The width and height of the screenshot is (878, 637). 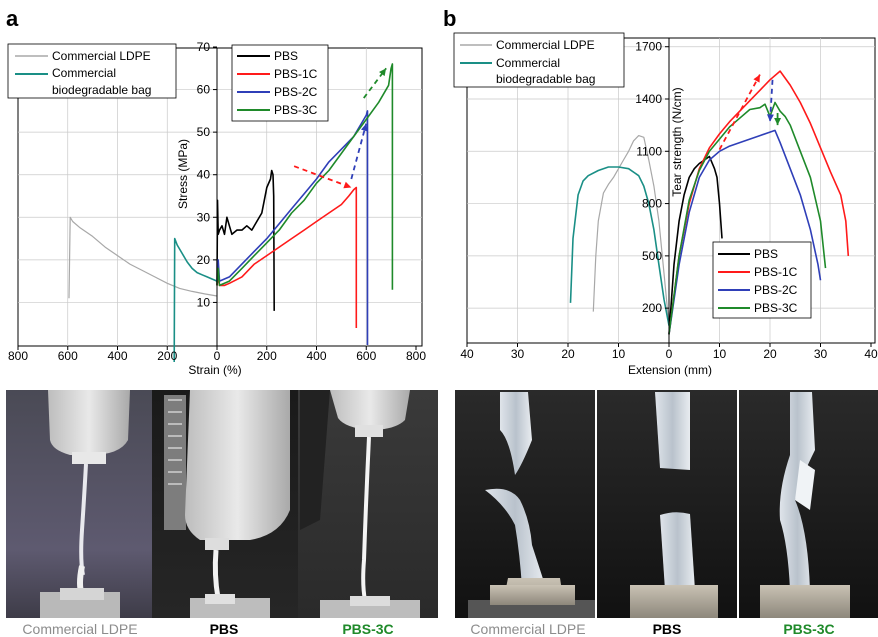 I want to click on series-line-pbs-3c-b, so click(x=747, y=218).